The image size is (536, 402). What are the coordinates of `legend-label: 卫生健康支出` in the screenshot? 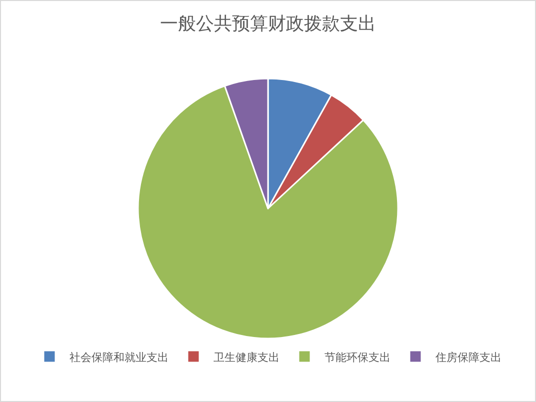 It's located at (247, 357).